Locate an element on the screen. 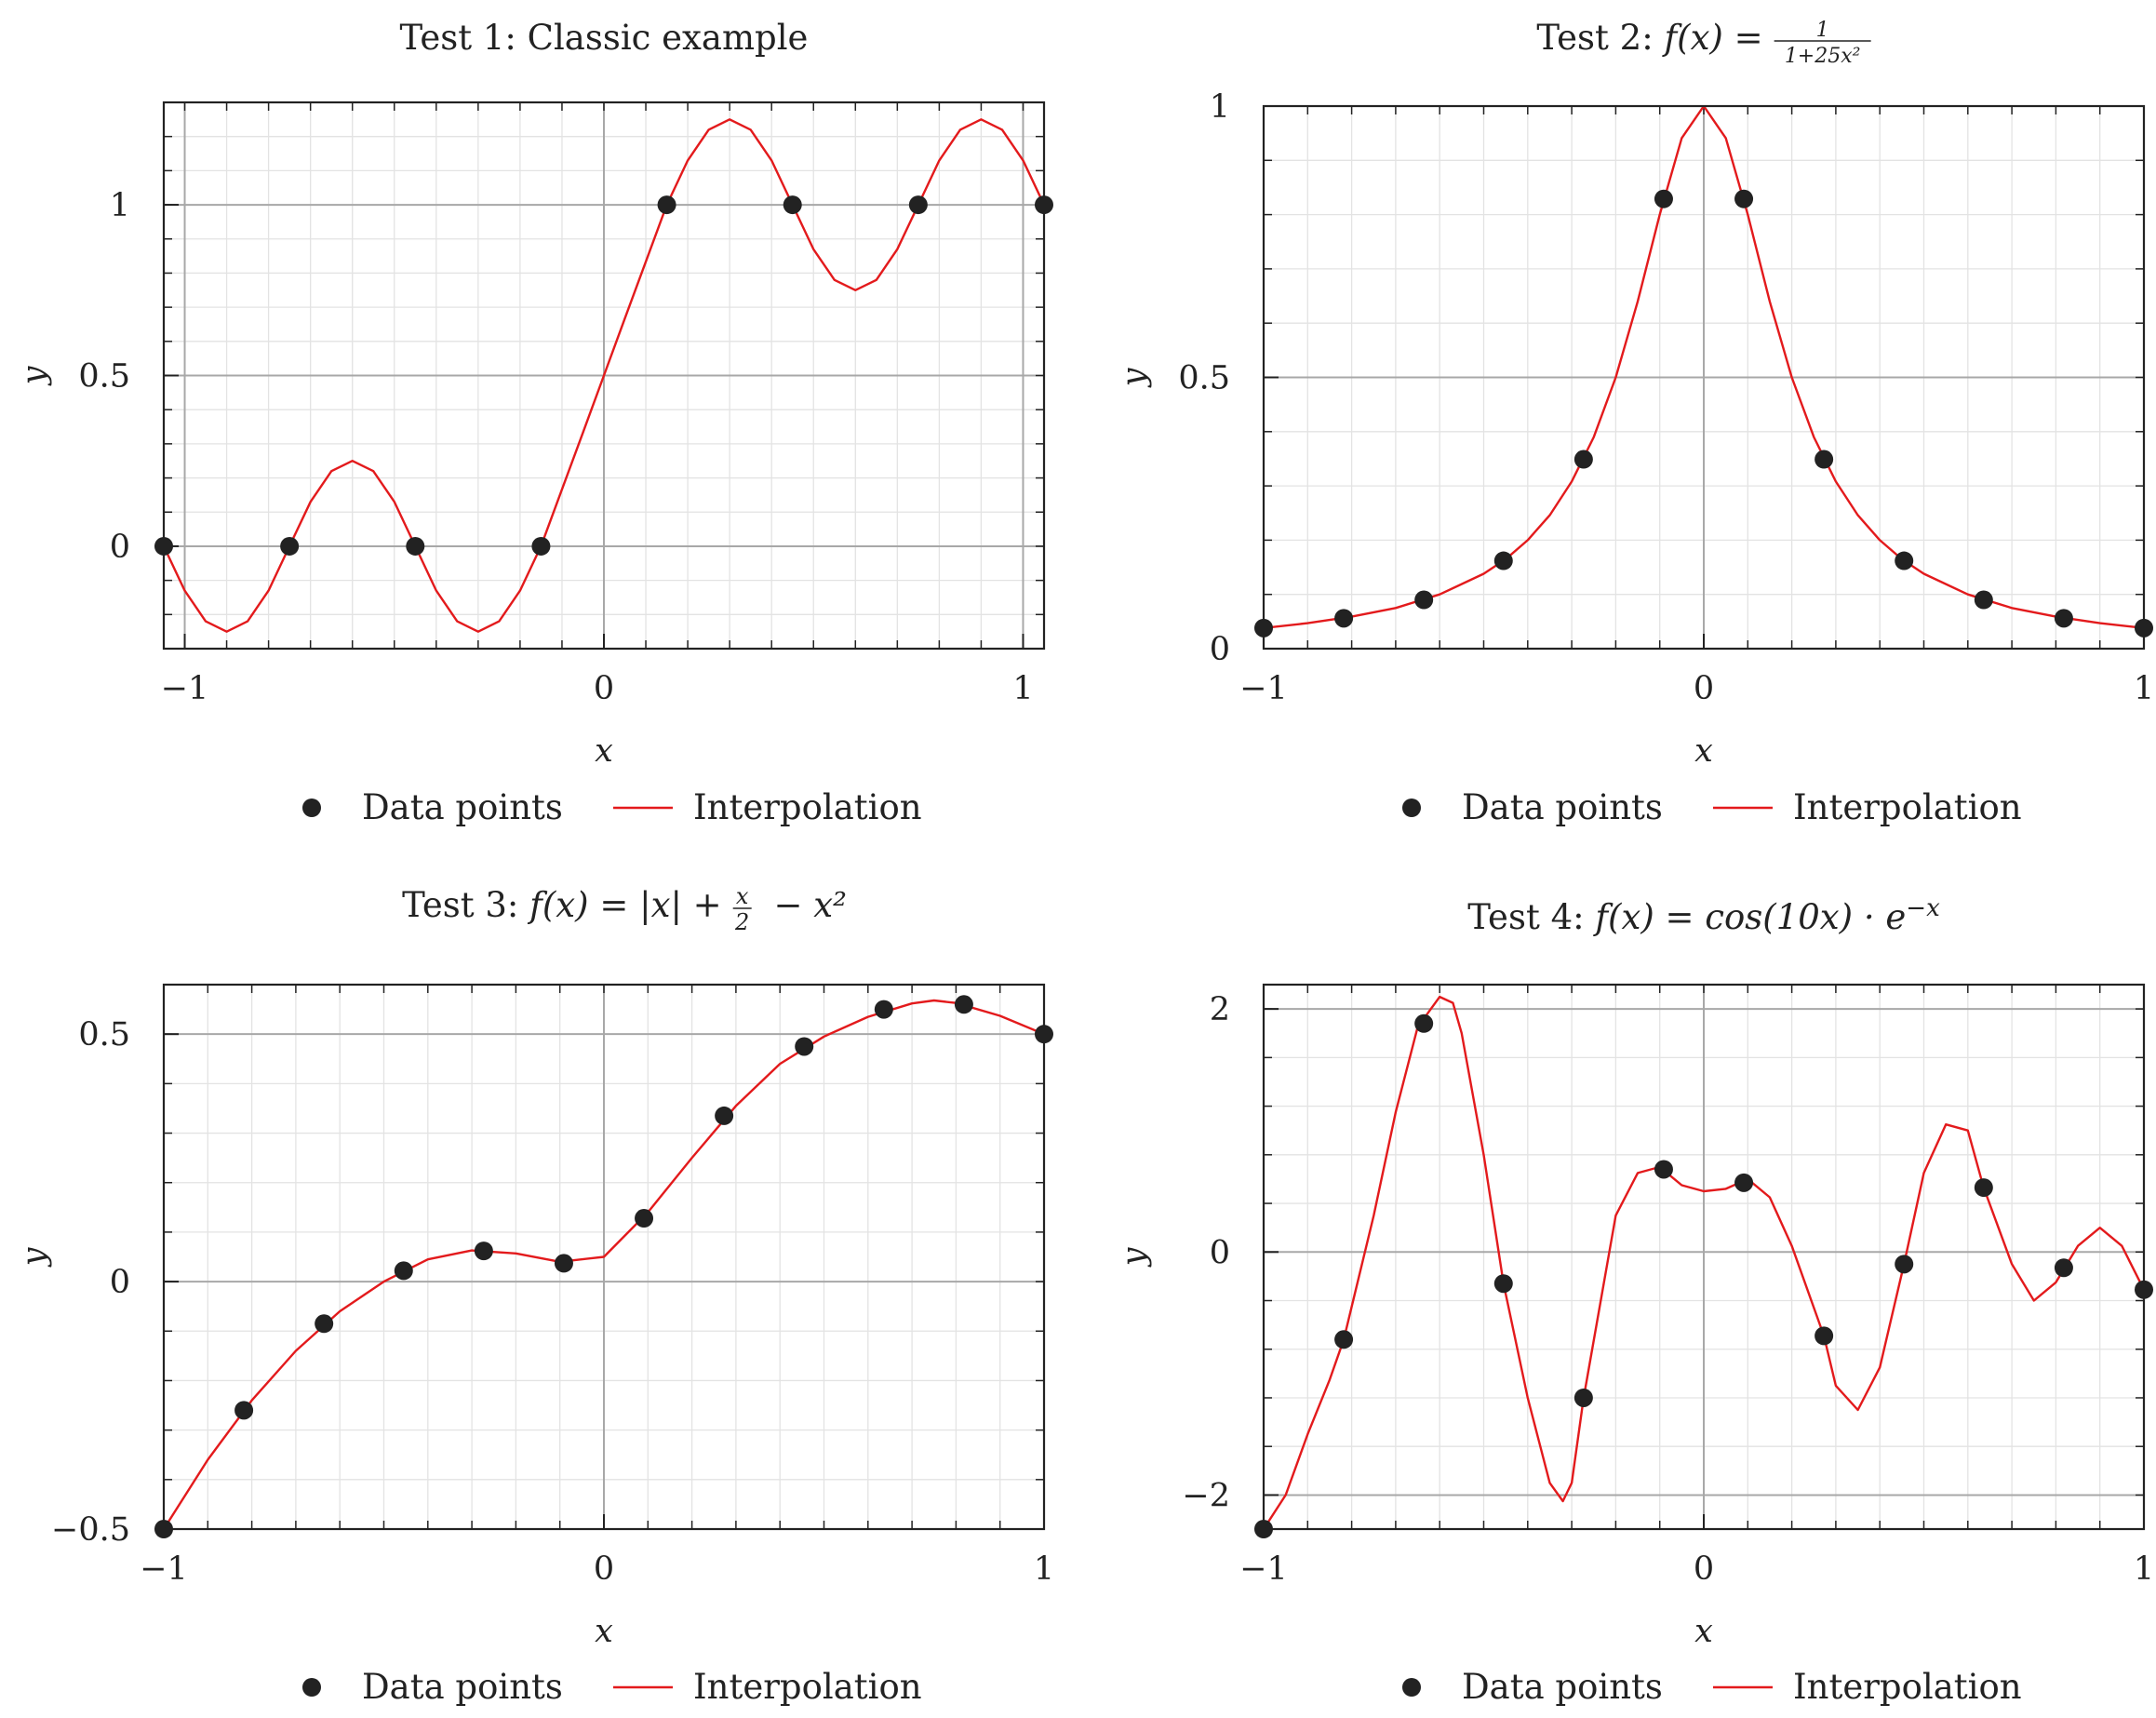  chart-title-text: Test 4: f(x) = cos(10x) · e−x is located at coordinates (1703, 915).